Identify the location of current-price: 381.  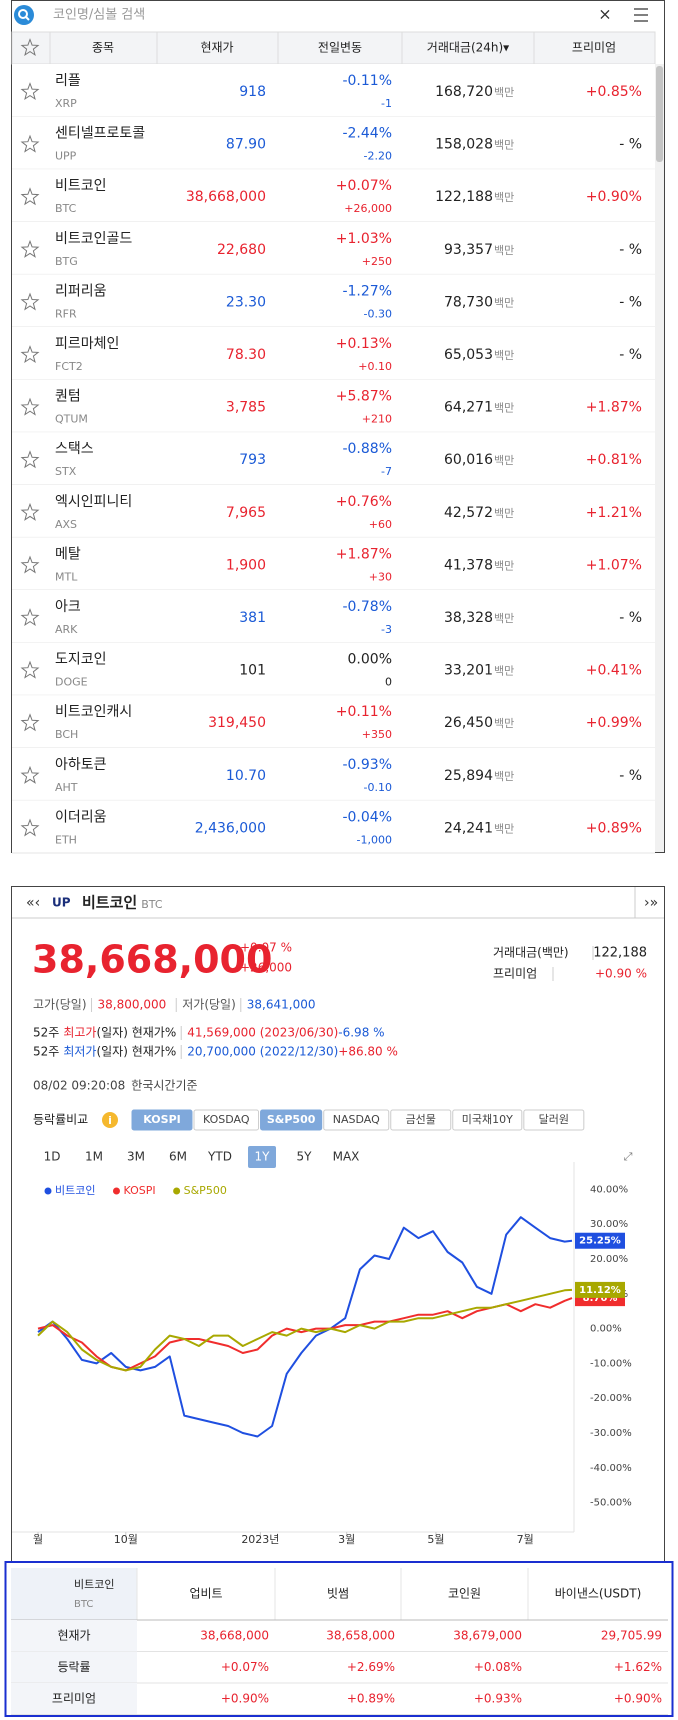
(252, 618).